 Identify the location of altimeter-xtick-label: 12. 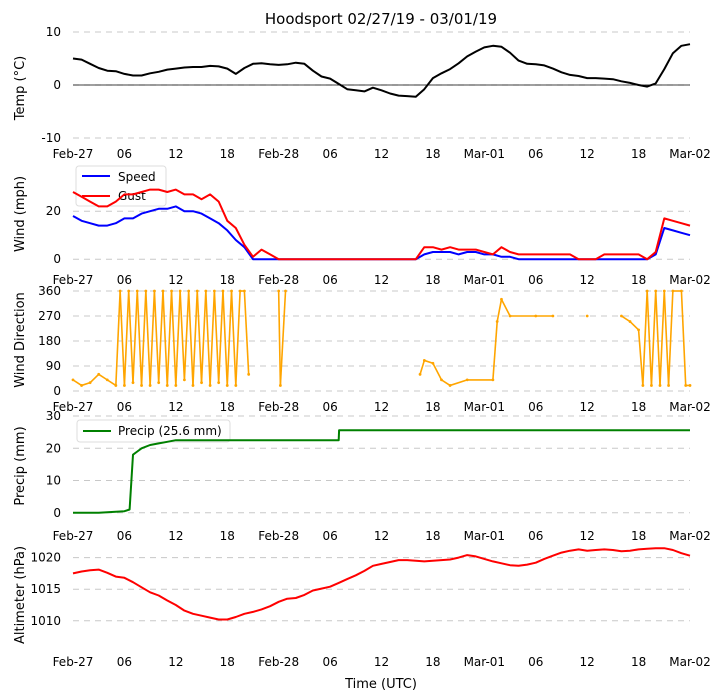
(381, 662).